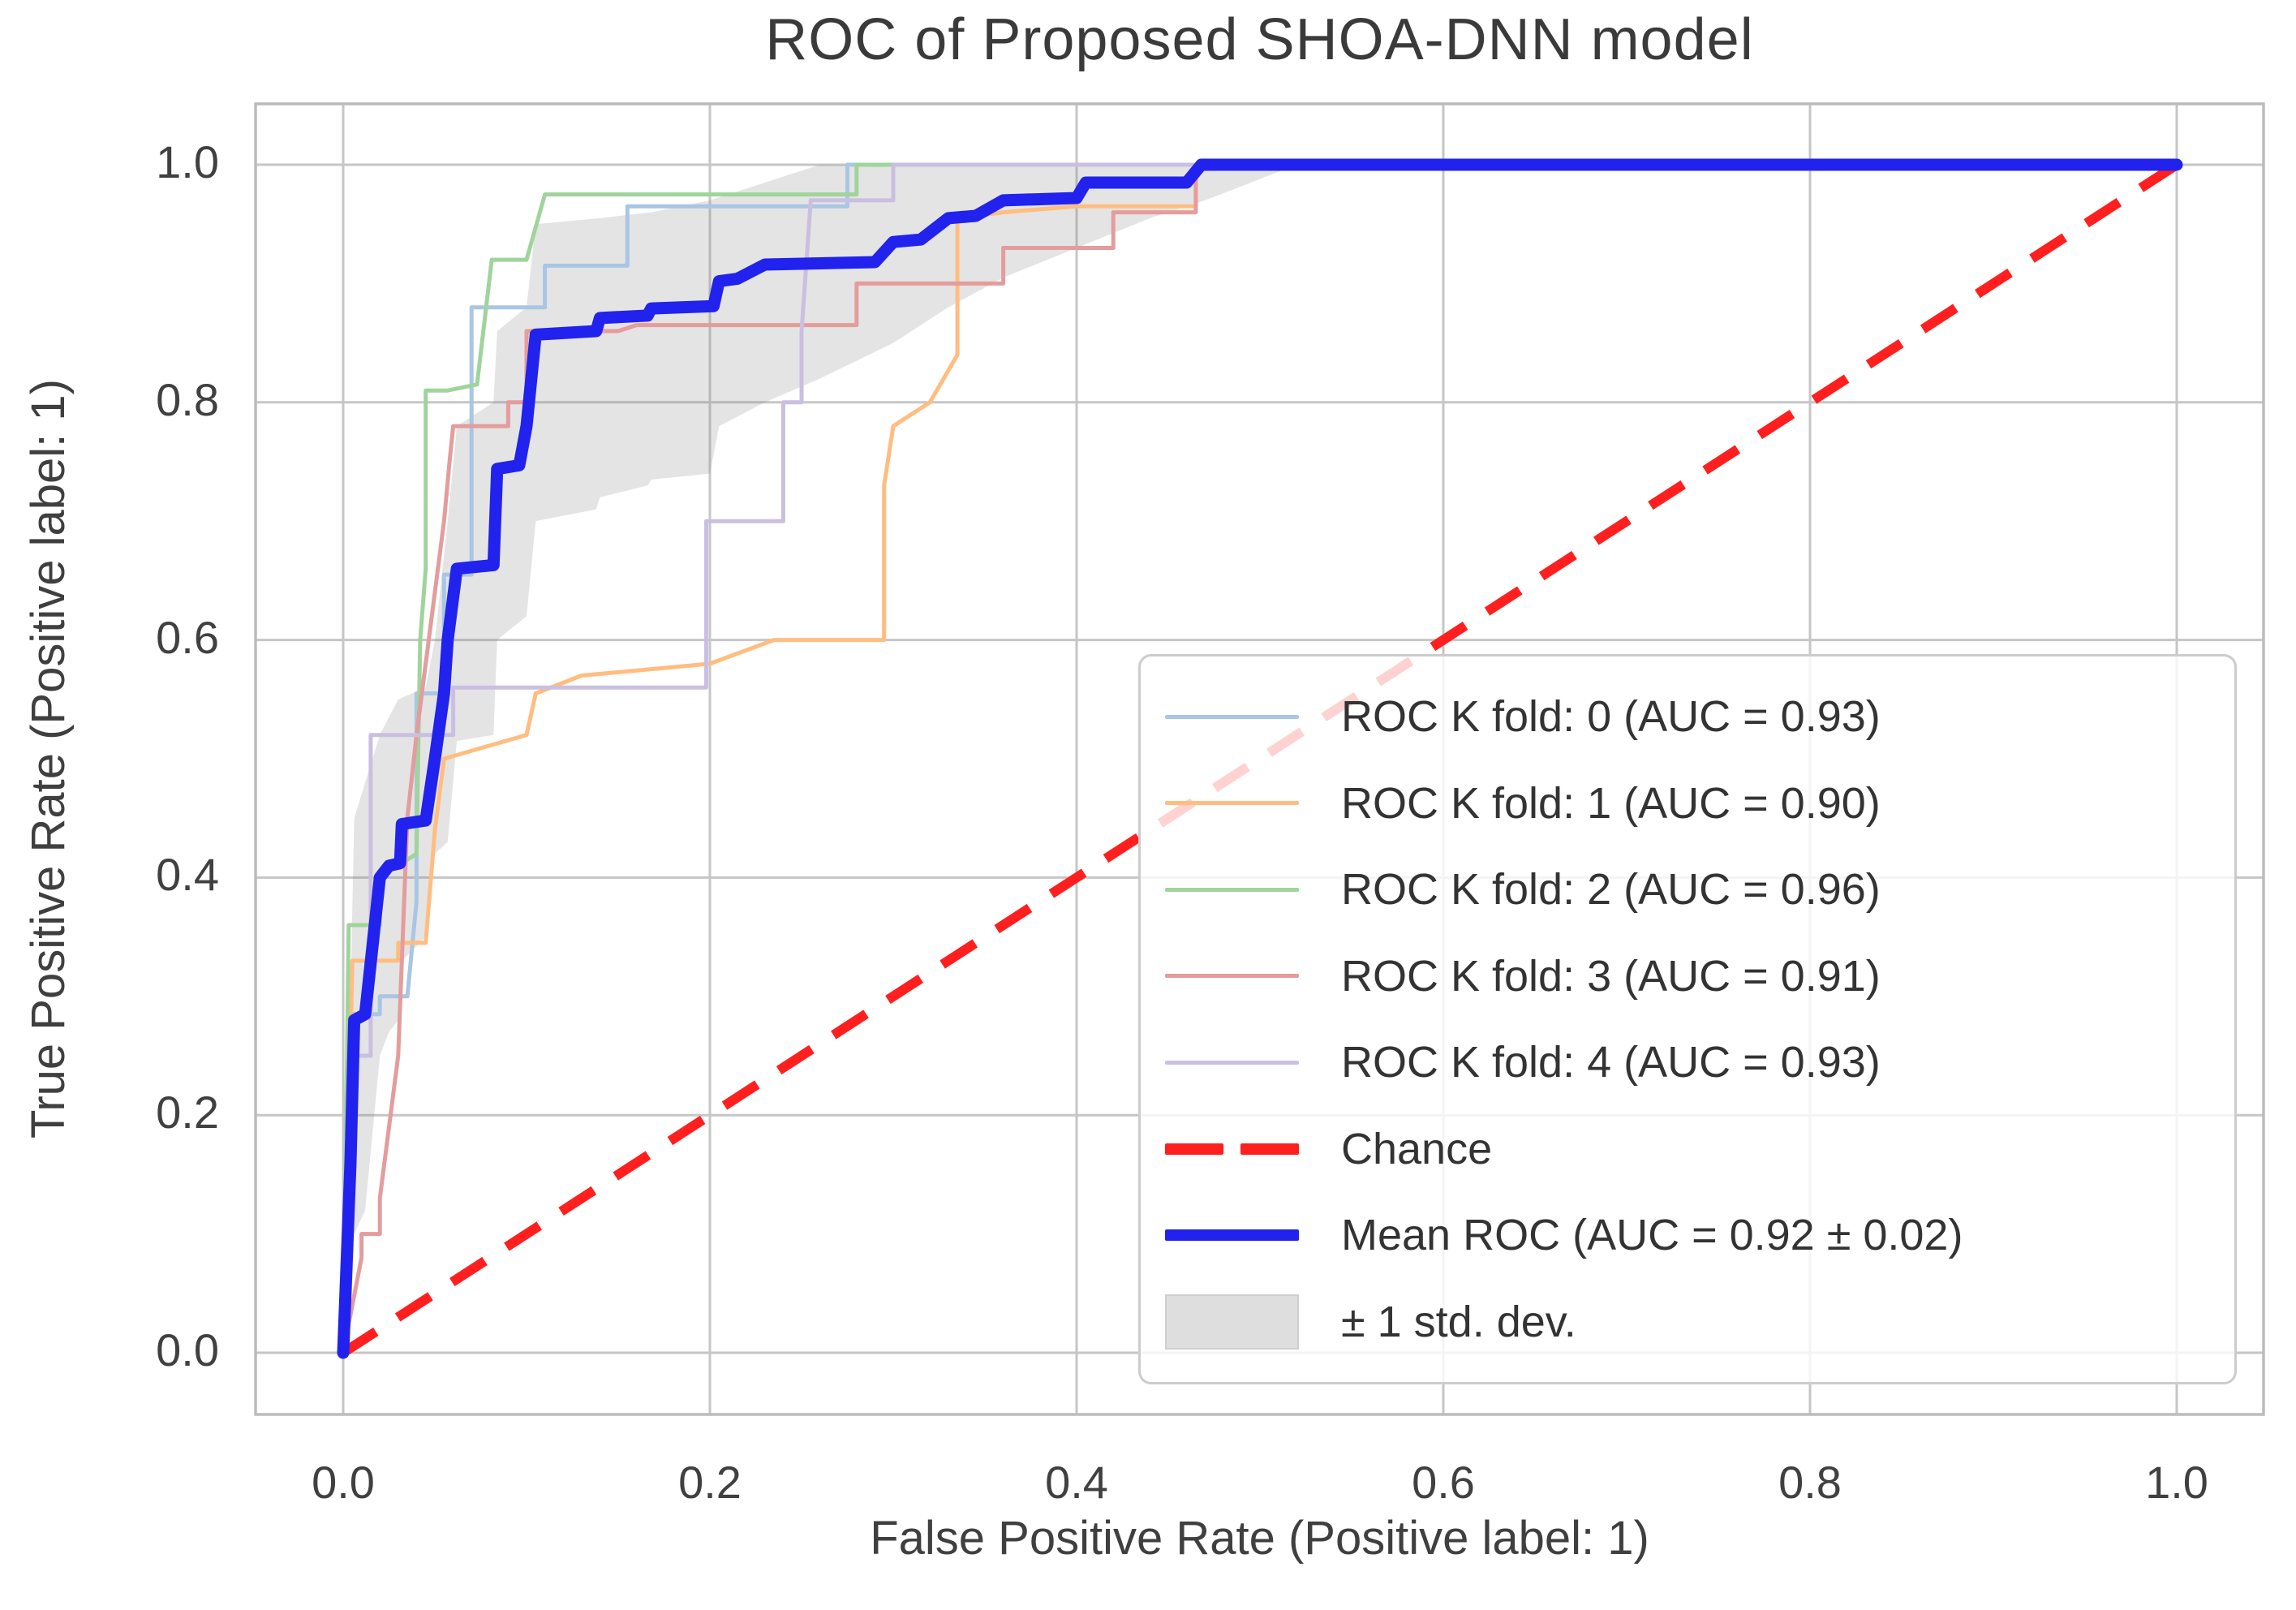  I want to click on y-tick-label: 0.8, so click(187, 399).